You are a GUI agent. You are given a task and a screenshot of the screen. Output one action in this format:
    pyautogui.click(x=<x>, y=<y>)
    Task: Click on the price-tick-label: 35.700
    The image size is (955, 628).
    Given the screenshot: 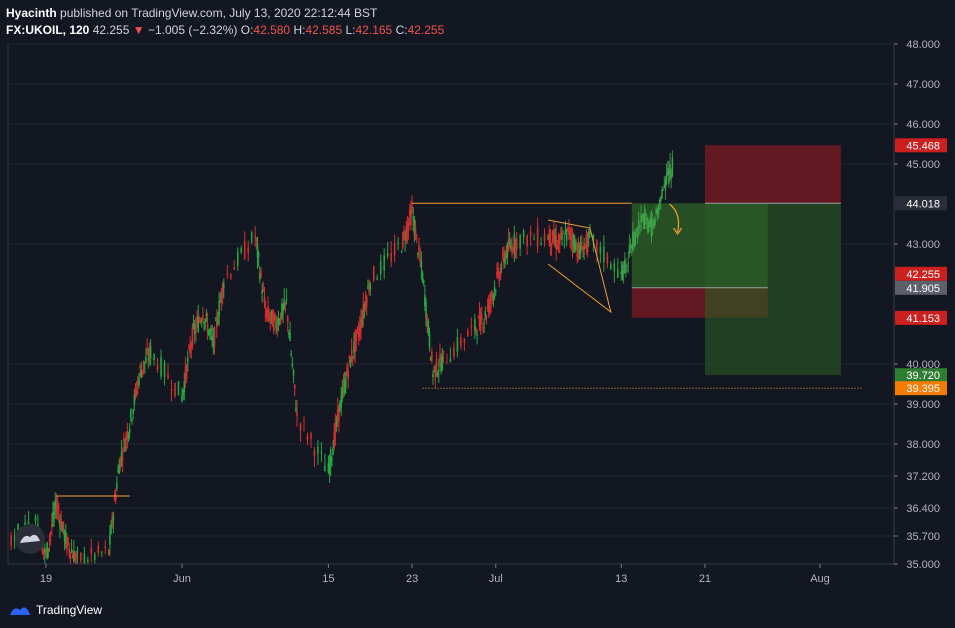 What is the action you would take?
    pyautogui.click(x=923, y=537)
    